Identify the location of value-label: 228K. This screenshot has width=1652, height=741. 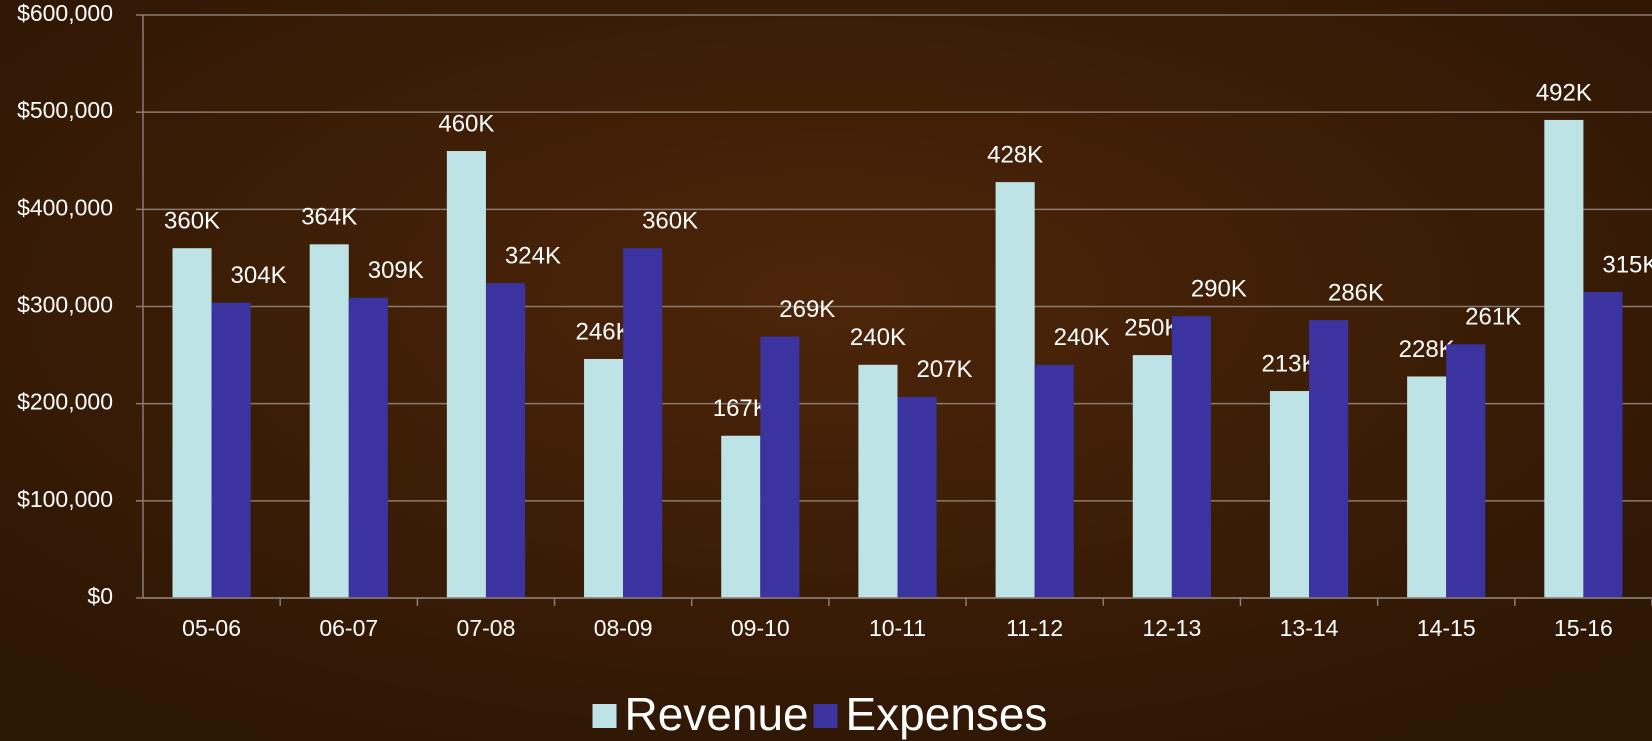
(1427, 349).